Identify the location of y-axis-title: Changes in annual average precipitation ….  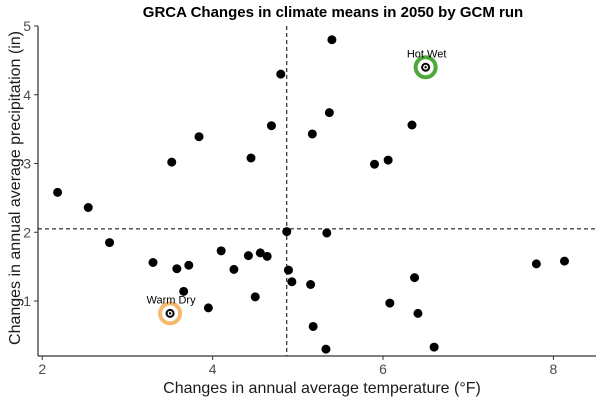
(15, 188).